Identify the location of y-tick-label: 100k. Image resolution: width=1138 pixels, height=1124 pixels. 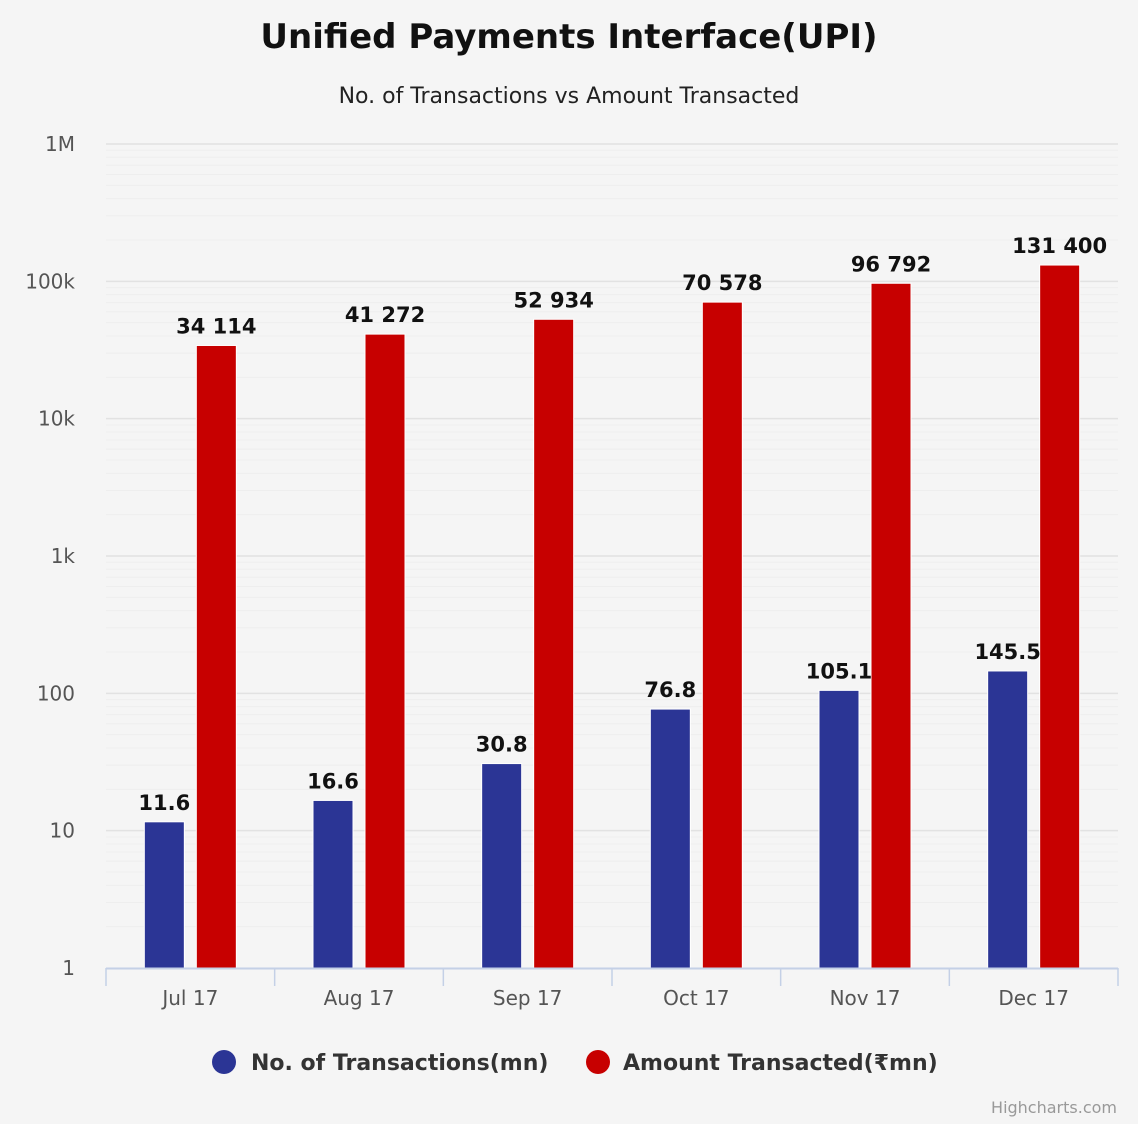
(50, 281).